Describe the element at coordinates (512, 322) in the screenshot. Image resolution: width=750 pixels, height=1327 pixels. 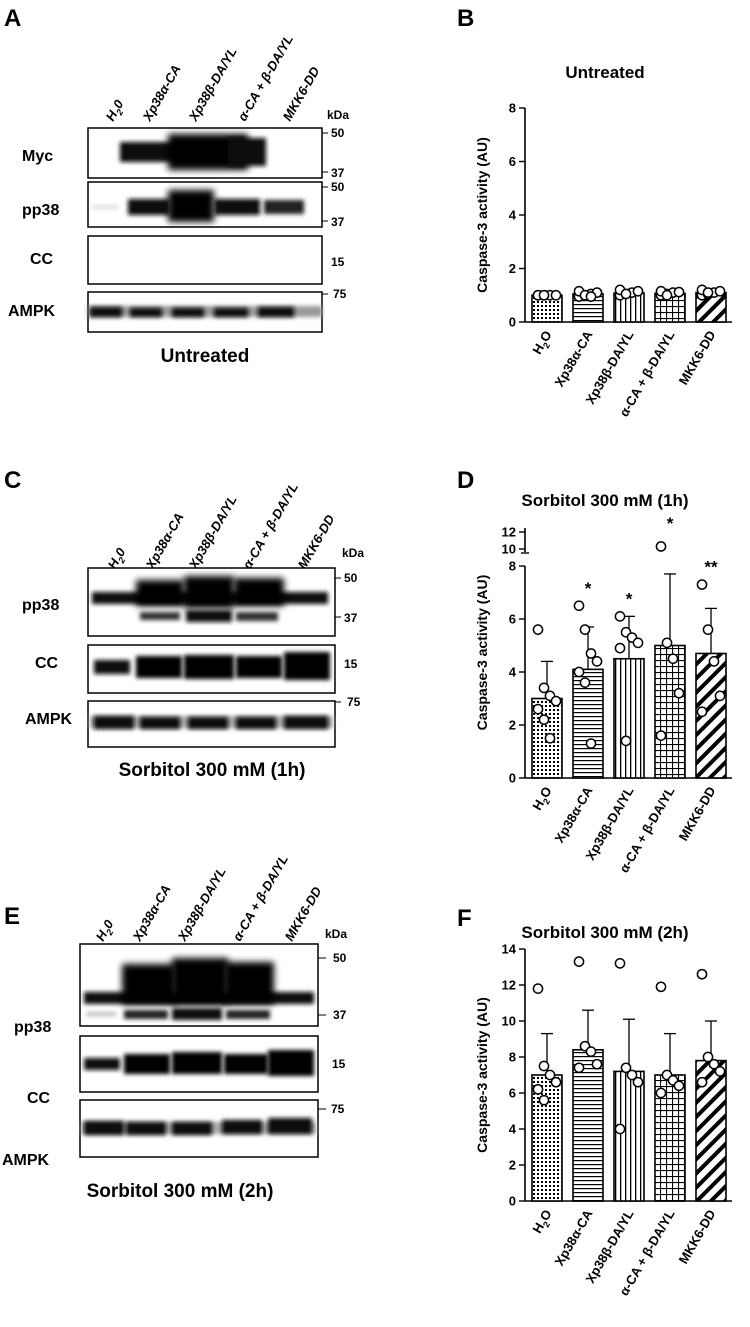
I see `y-tick-label: 0` at that location.